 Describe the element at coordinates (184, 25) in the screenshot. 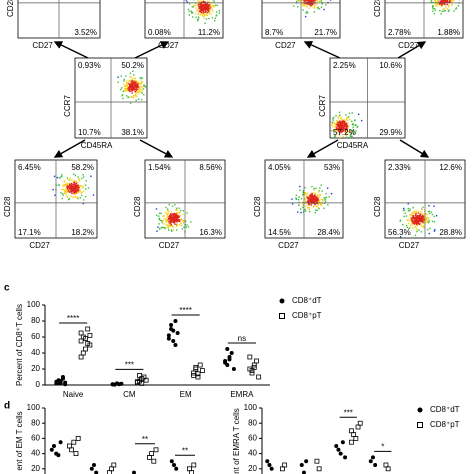

I see `flow-plot: 0.08% 11.2% CD27` at that location.